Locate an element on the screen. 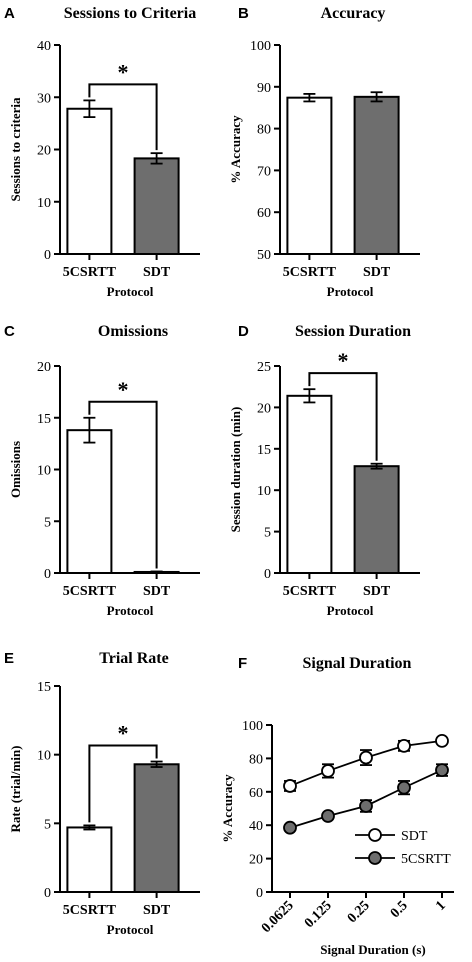  series-line is located at coordinates (366, 799).